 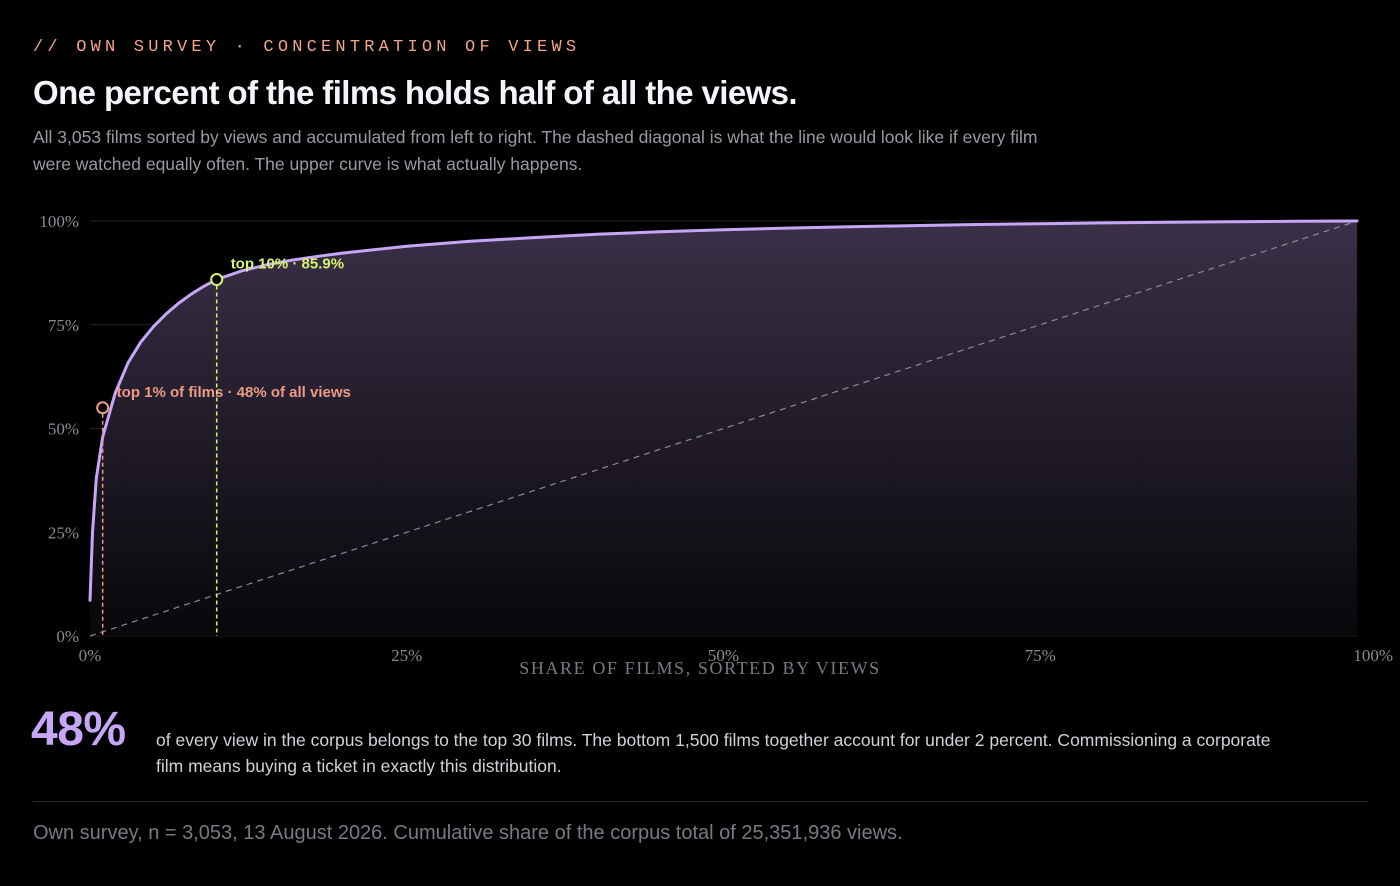 What do you see at coordinates (1373, 655) in the screenshot?
I see `x-tick-label: 100%` at bounding box center [1373, 655].